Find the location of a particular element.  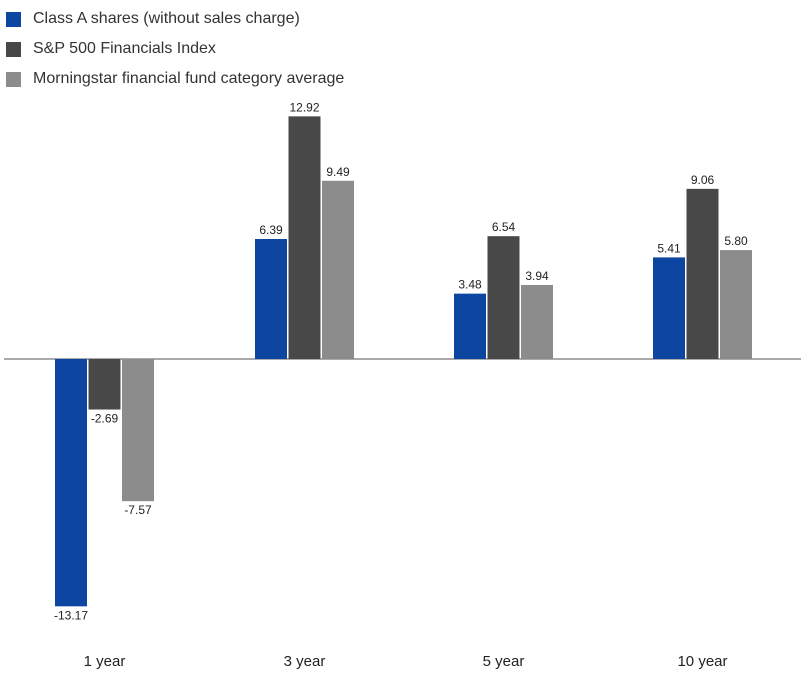

value-label-3-year-series-3: 9.49 is located at coordinates (338, 172).